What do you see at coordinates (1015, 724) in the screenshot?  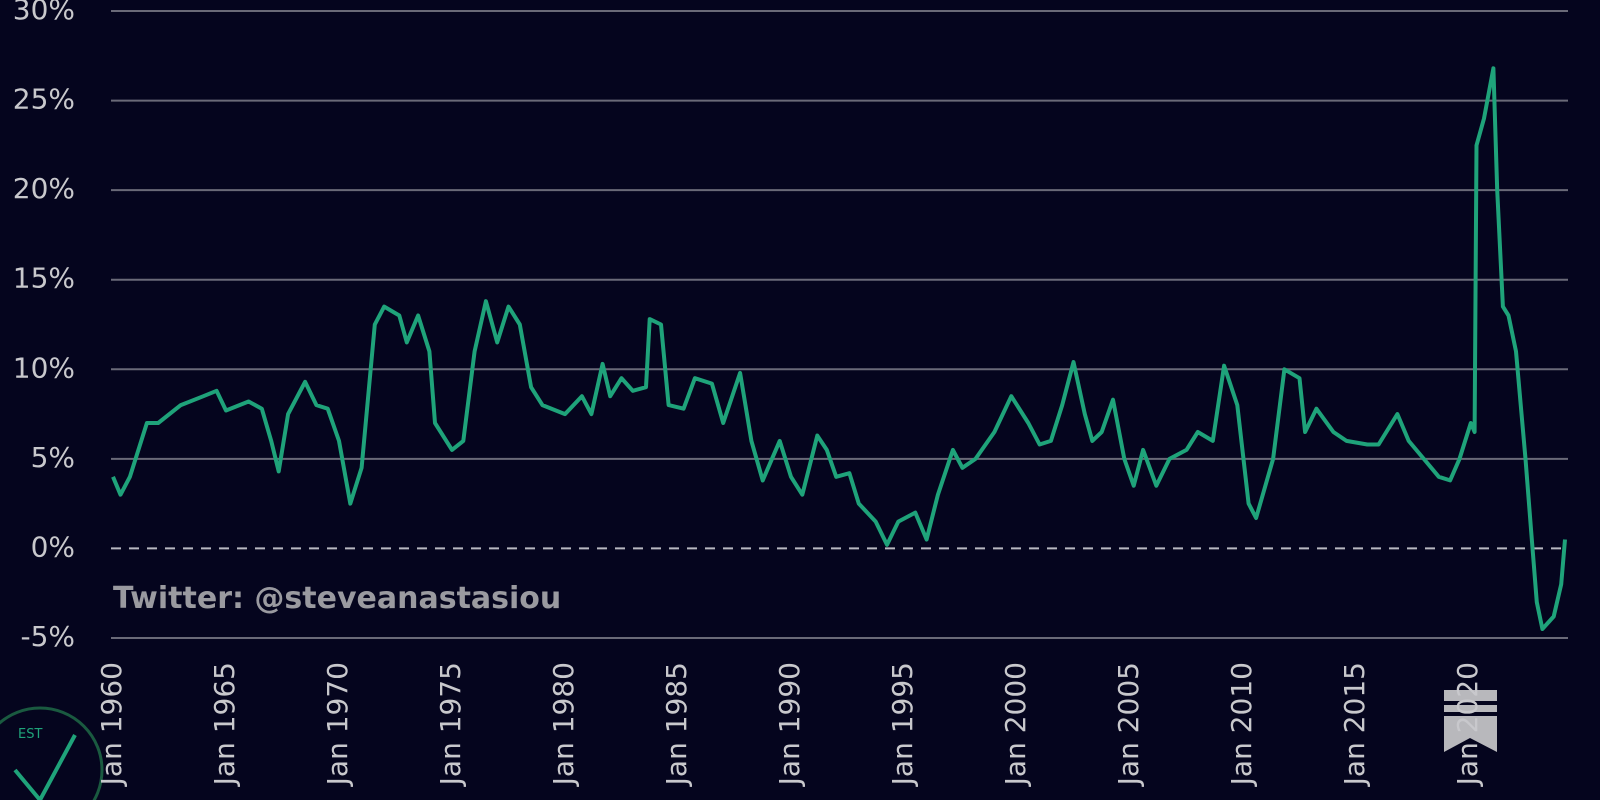 I see `x-tick-label: Jan 2000` at bounding box center [1015, 724].